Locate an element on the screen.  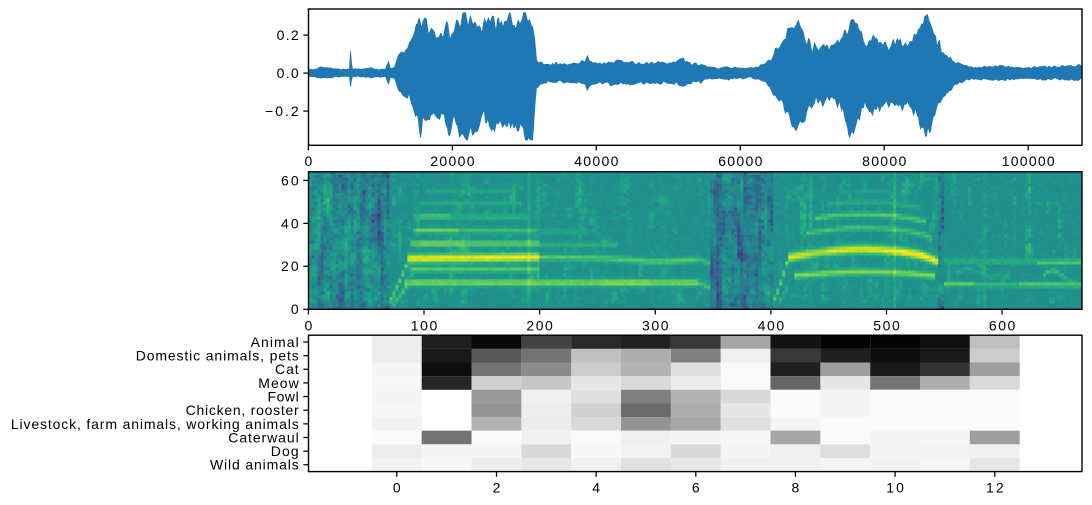
svg-text: 40 is located at coordinates (290, 223).